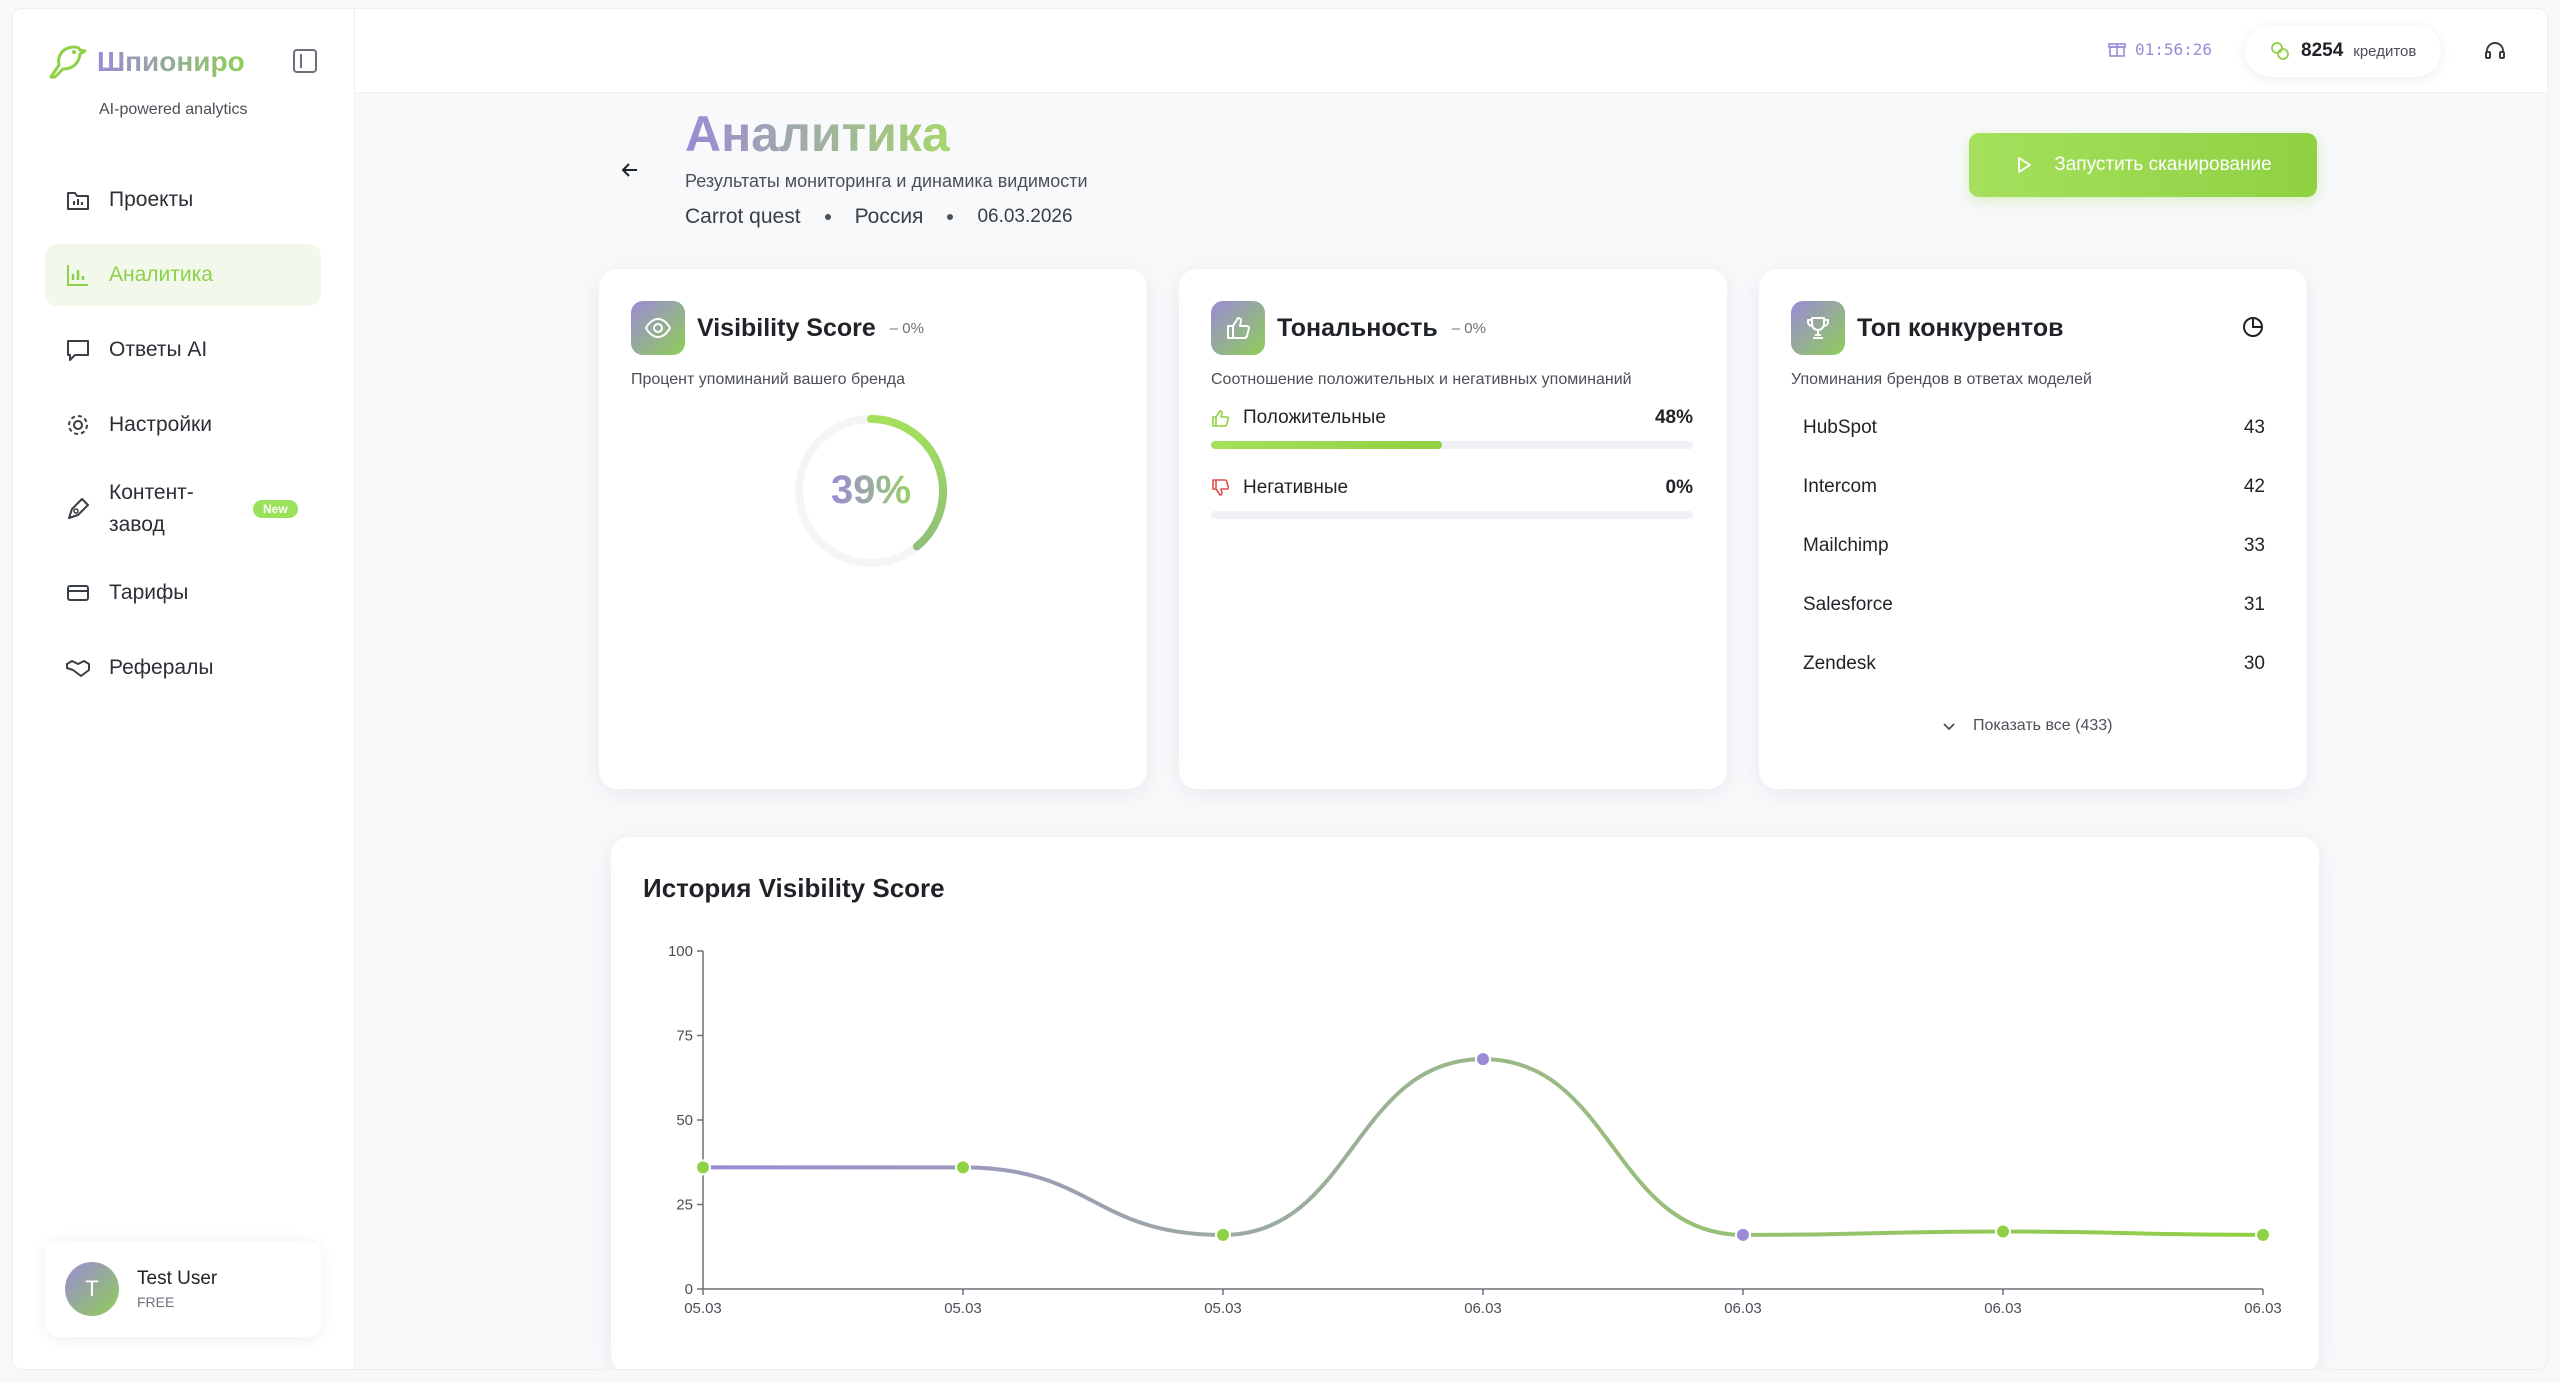 The height and width of the screenshot is (1382, 2560). What do you see at coordinates (1960, 327) in the screenshot?
I see `competitors-title: Топ конкурентов` at bounding box center [1960, 327].